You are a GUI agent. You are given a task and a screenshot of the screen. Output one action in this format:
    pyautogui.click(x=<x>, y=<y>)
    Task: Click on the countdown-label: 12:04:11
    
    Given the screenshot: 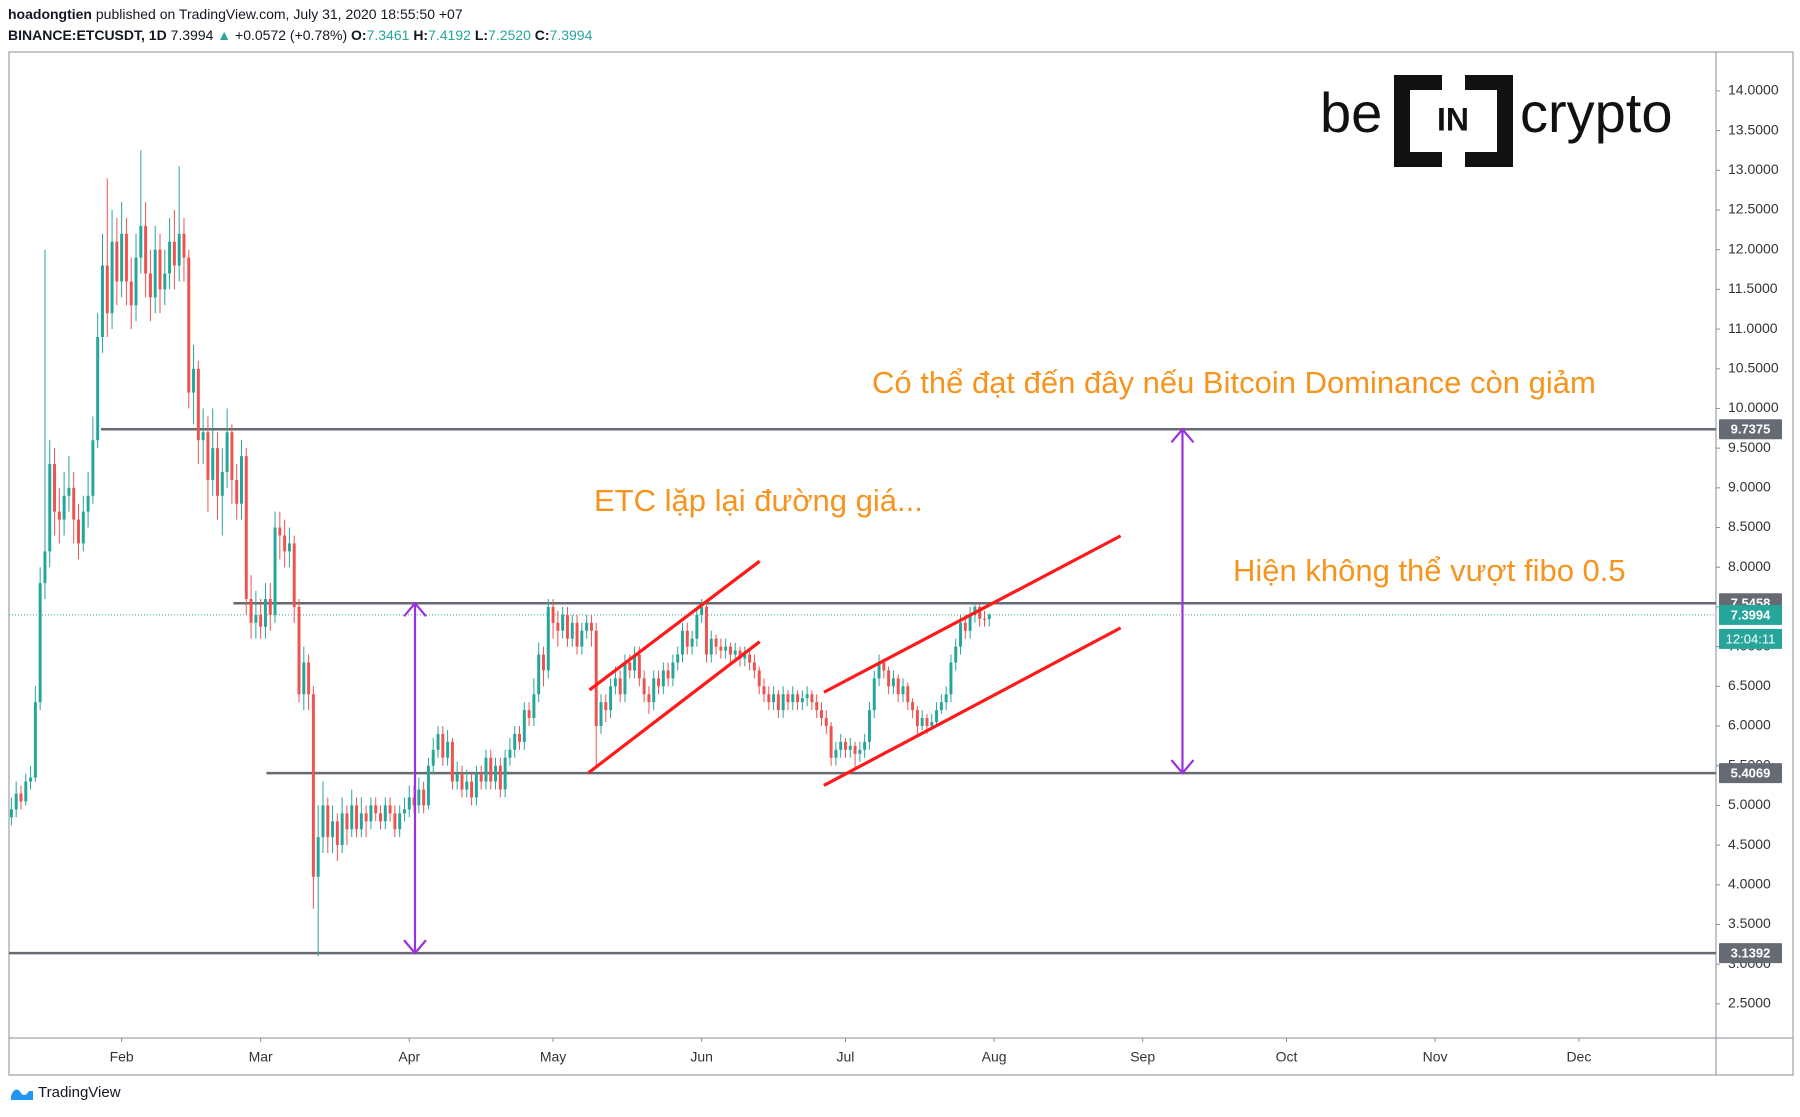 What is the action you would take?
    pyautogui.click(x=1751, y=638)
    